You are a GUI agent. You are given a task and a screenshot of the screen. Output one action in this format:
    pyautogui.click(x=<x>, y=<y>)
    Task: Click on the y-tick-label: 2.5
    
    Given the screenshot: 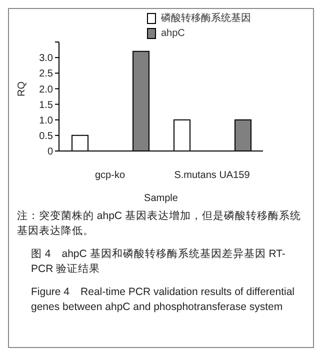 What is the action you would take?
    pyautogui.click(x=46, y=74)
    